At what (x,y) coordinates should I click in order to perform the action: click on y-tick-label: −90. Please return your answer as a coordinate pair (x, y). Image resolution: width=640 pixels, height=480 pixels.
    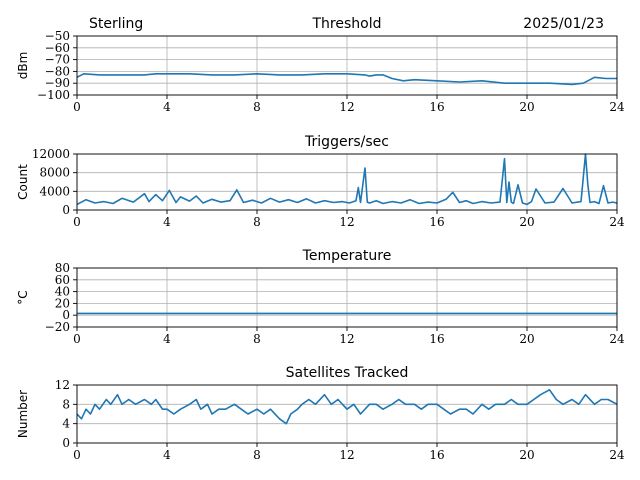
    Looking at the image, I should click on (57, 83).